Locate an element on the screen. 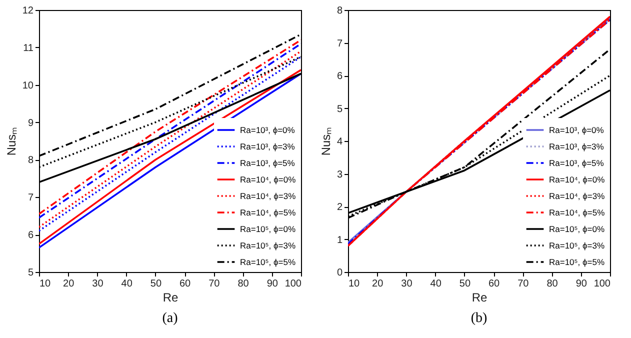 This screenshot has height=338, width=631. y-tick-label: 9 is located at coordinates (31, 123).